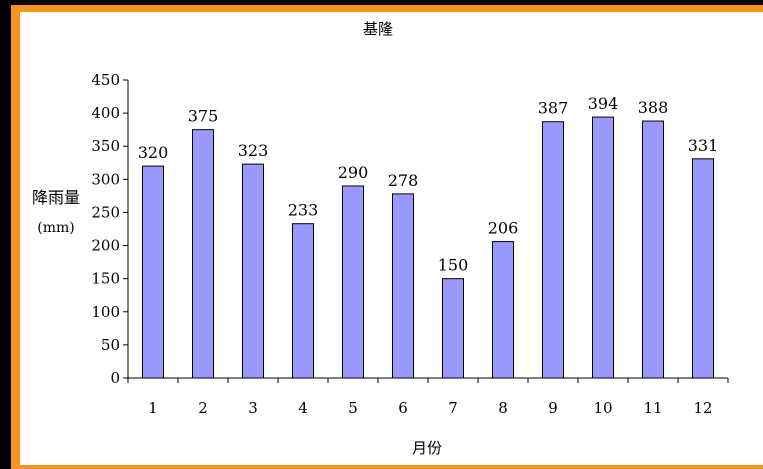  Describe the element at coordinates (453, 265) in the screenshot. I see `value-label-7: 150` at that location.